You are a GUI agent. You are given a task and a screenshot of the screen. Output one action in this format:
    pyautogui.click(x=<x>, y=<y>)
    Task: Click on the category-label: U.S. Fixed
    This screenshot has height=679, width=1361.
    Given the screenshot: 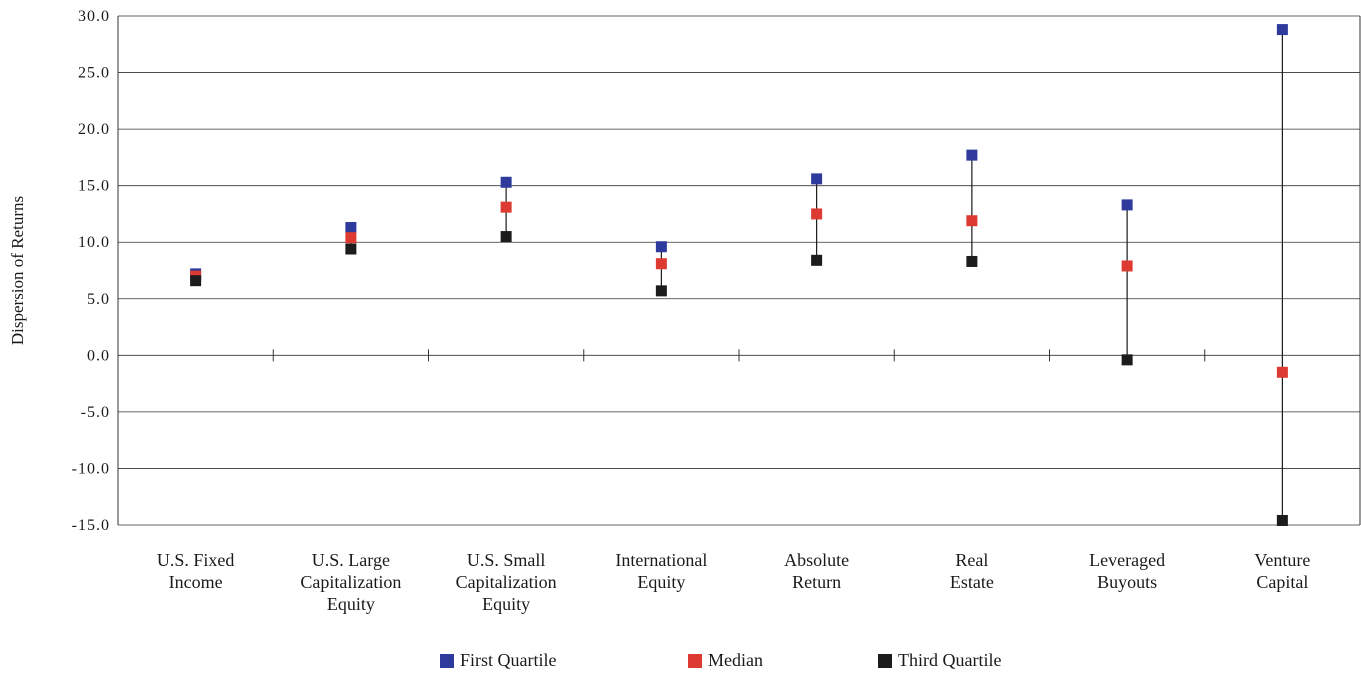 What is the action you would take?
    pyautogui.click(x=196, y=560)
    